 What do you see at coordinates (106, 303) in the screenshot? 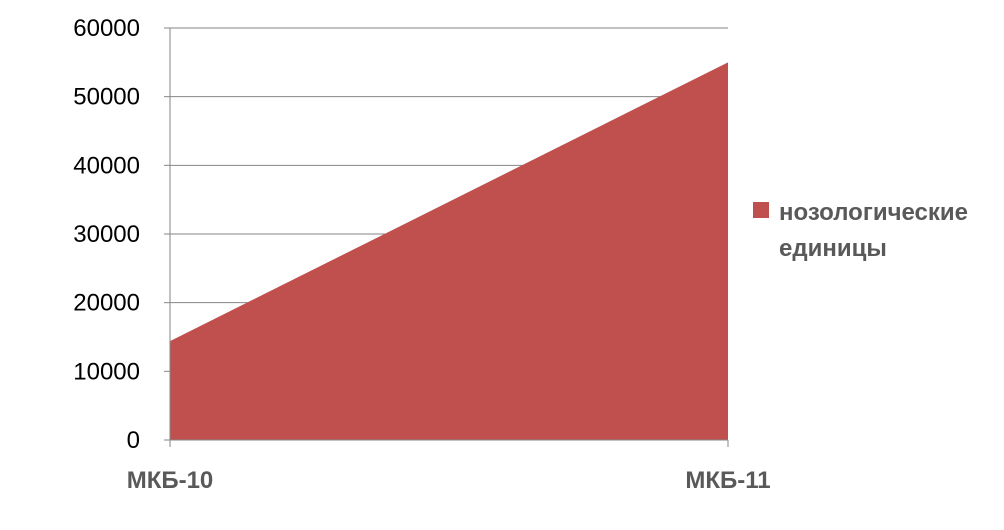
I see `y-tick-label-20000: 20000` at bounding box center [106, 303].